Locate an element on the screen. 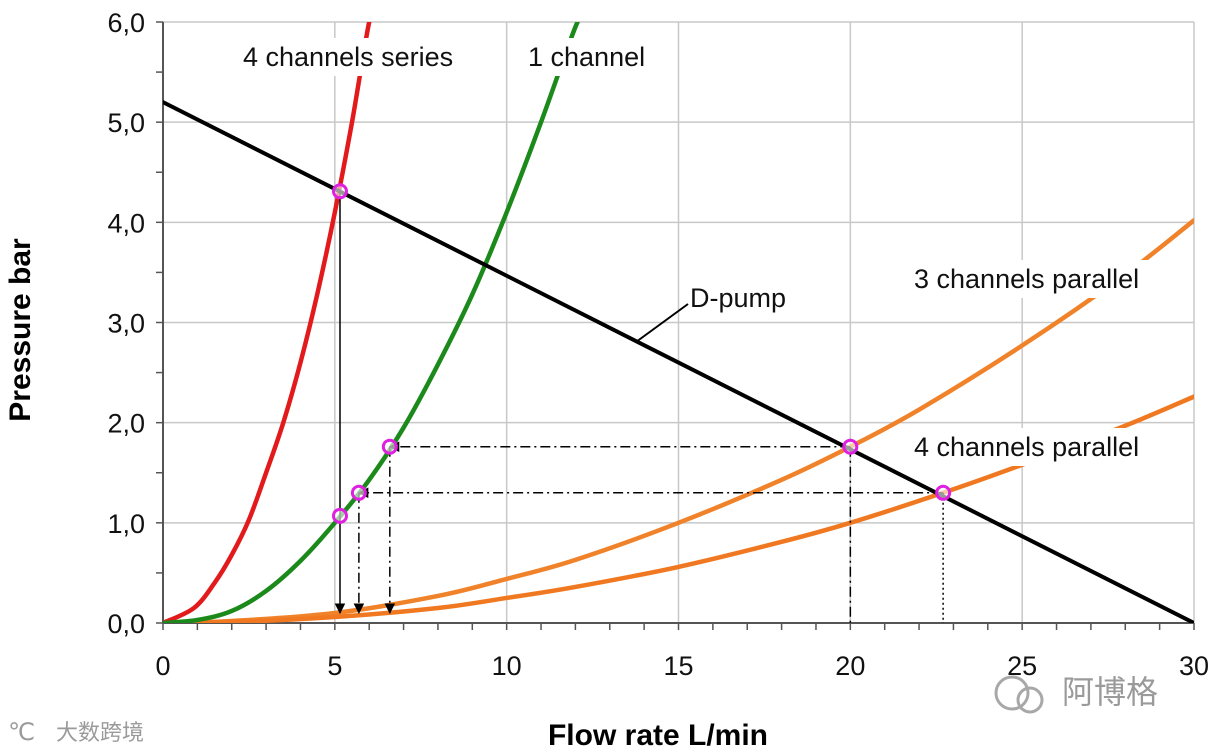  x-tick-label: 20 is located at coordinates (850, 666).